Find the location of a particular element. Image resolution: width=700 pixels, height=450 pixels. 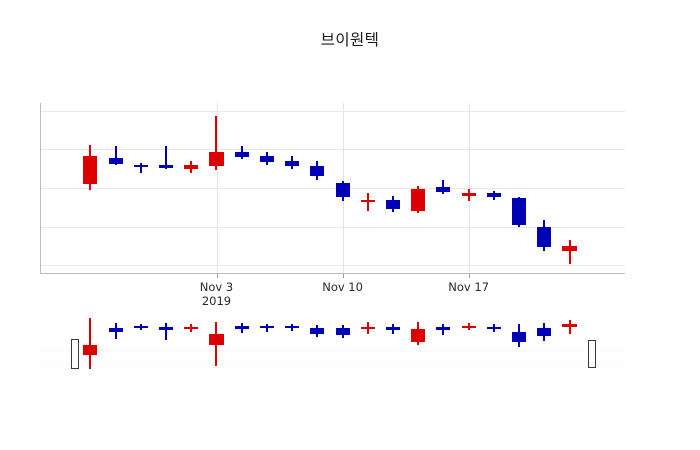

x-tick-label-line1: Nov 10 is located at coordinates (342, 287).